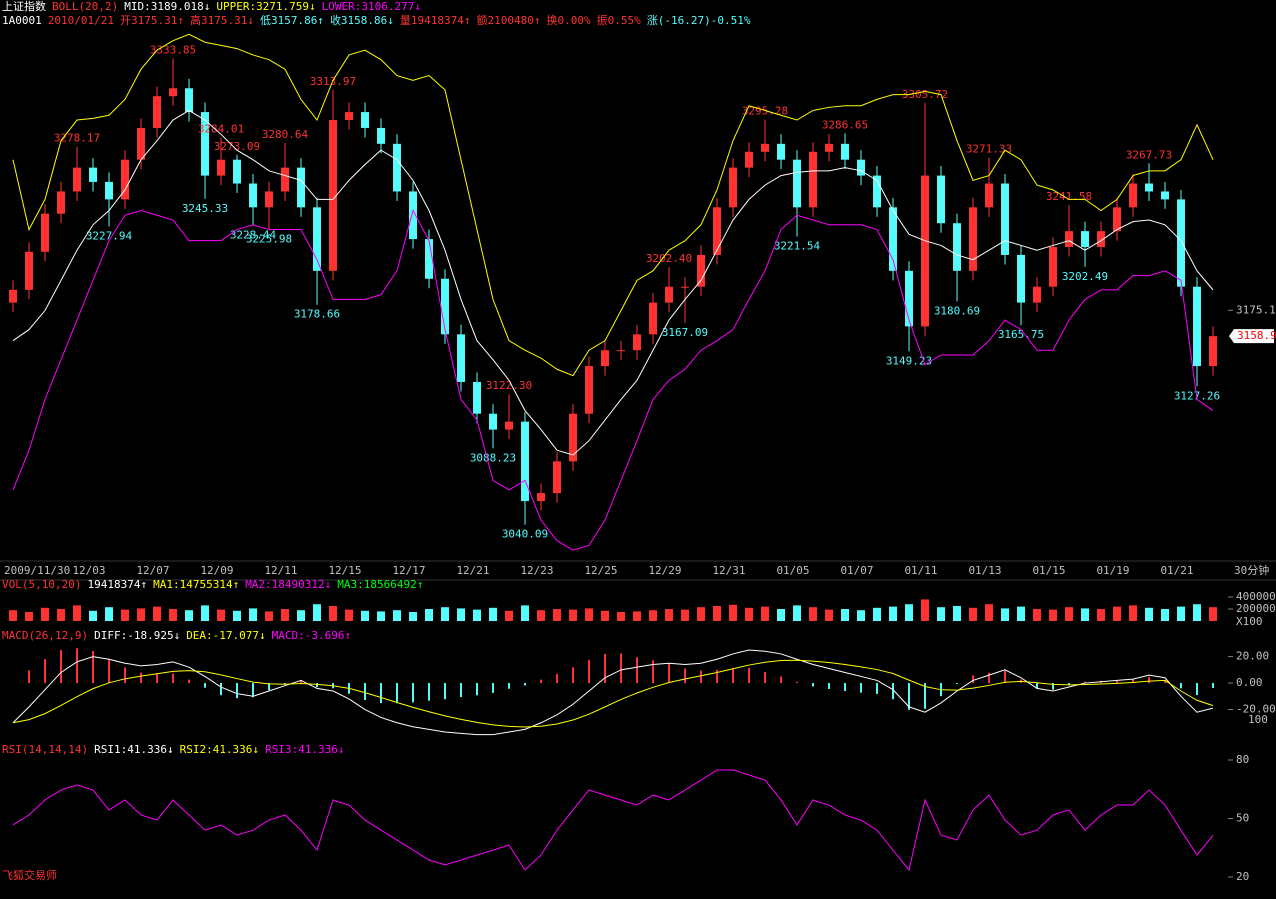 This screenshot has height=899, width=1276. I want to click on high-label: 3333.85, so click(173, 49).